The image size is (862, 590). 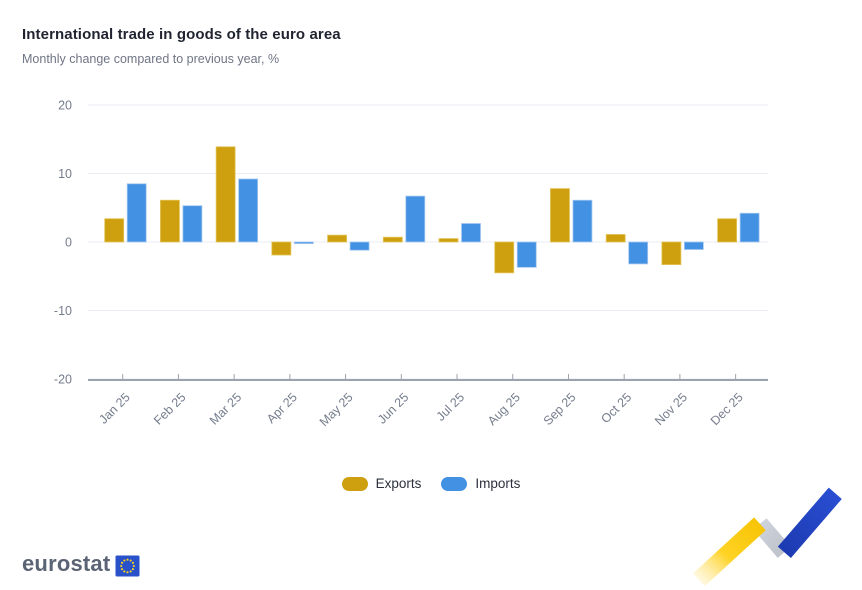 I want to click on svg-text: Dec 25, so click(x=727, y=409).